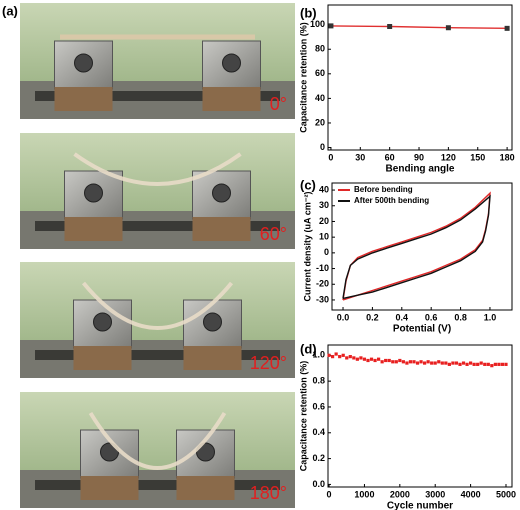 The image size is (520, 510). I want to click on y-axis-label: Current density (uA cm⁻²), so click(307, 247).